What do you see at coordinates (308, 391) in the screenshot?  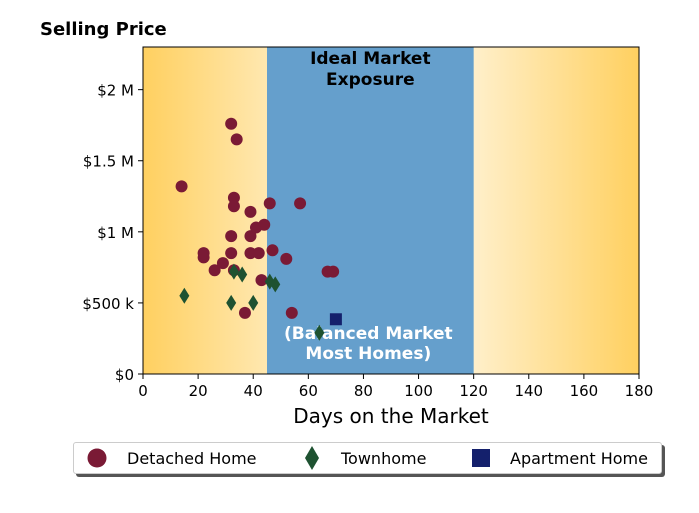 I see `x-tick-label: 60` at bounding box center [308, 391].